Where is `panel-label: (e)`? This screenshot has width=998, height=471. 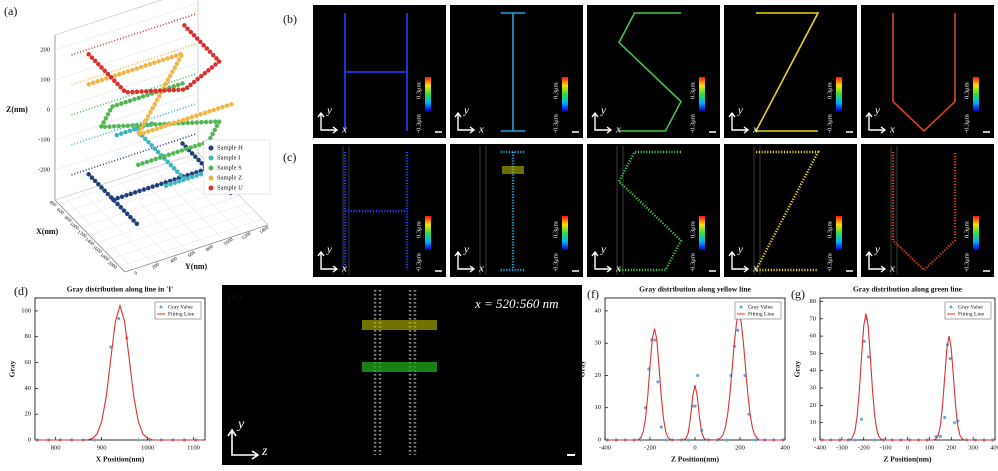 panel-label: (e) is located at coordinates (234, 296).